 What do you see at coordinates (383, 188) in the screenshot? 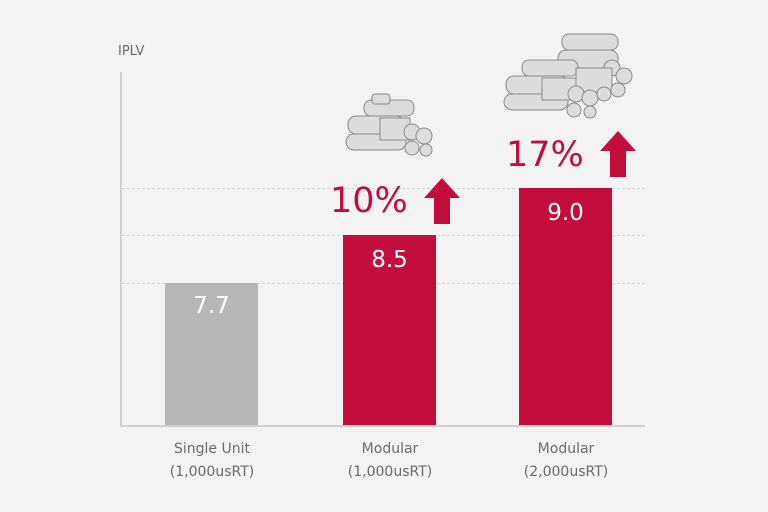
I see `gridline` at bounding box center [383, 188].